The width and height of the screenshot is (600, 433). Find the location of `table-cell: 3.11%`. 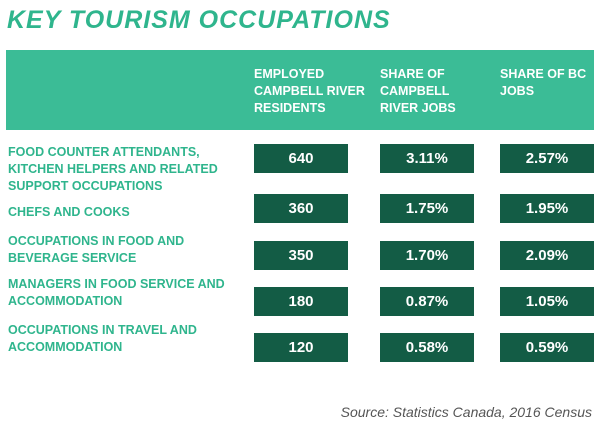

table-cell: 3.11% is located at coordinates (427, 158).